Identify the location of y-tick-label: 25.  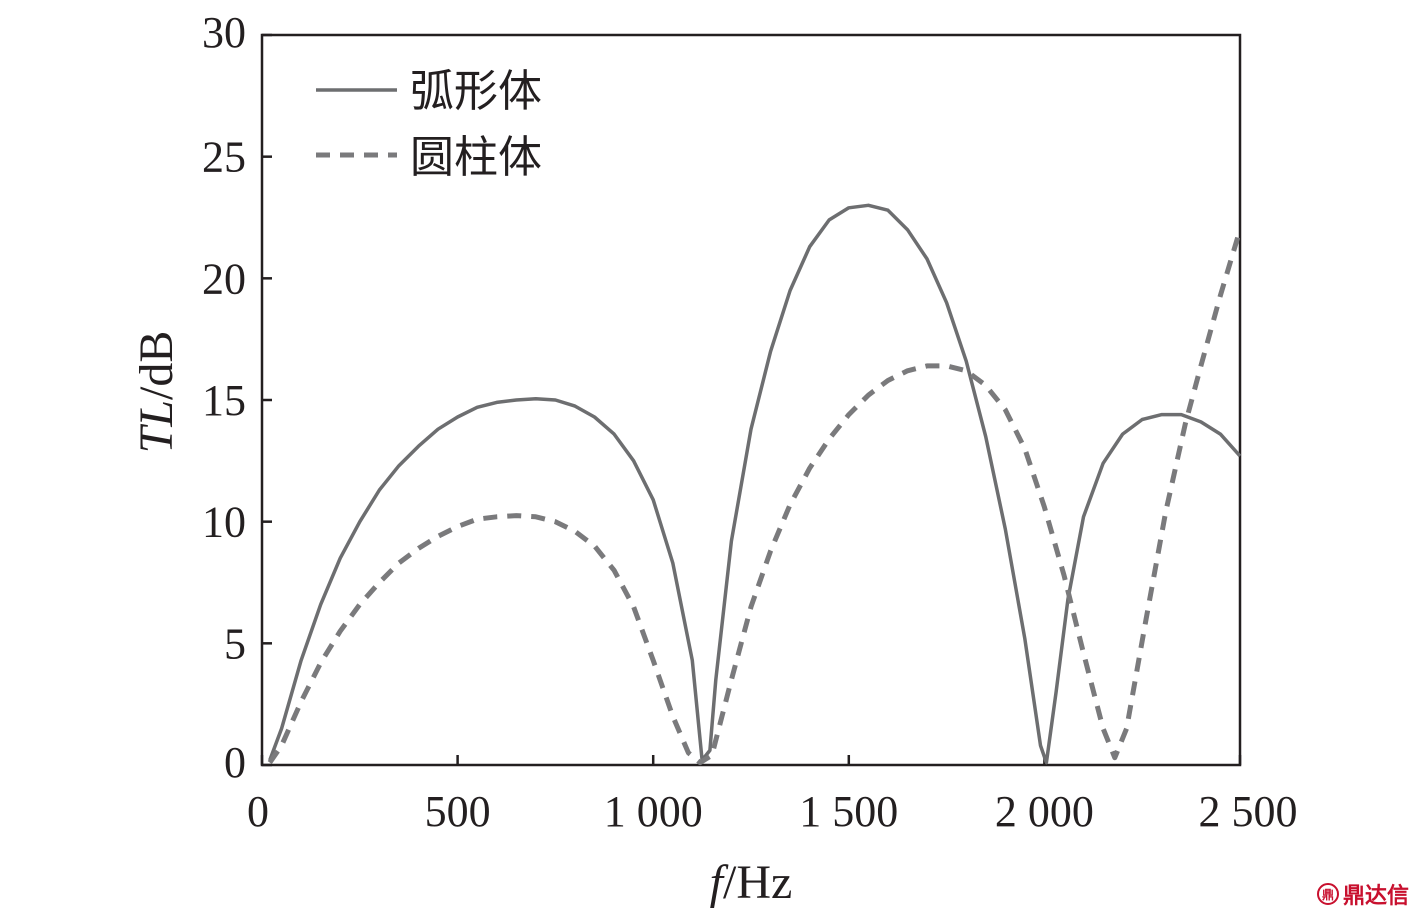
(224, 157).